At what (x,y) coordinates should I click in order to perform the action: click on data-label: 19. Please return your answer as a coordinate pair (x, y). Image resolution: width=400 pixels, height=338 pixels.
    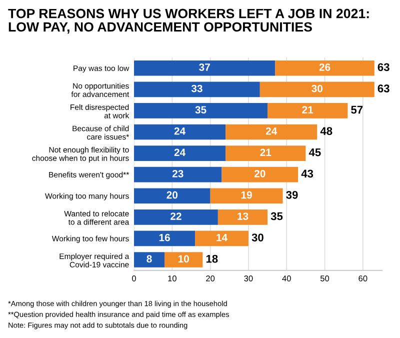
    Looking at the image, I should click on (246, 195).